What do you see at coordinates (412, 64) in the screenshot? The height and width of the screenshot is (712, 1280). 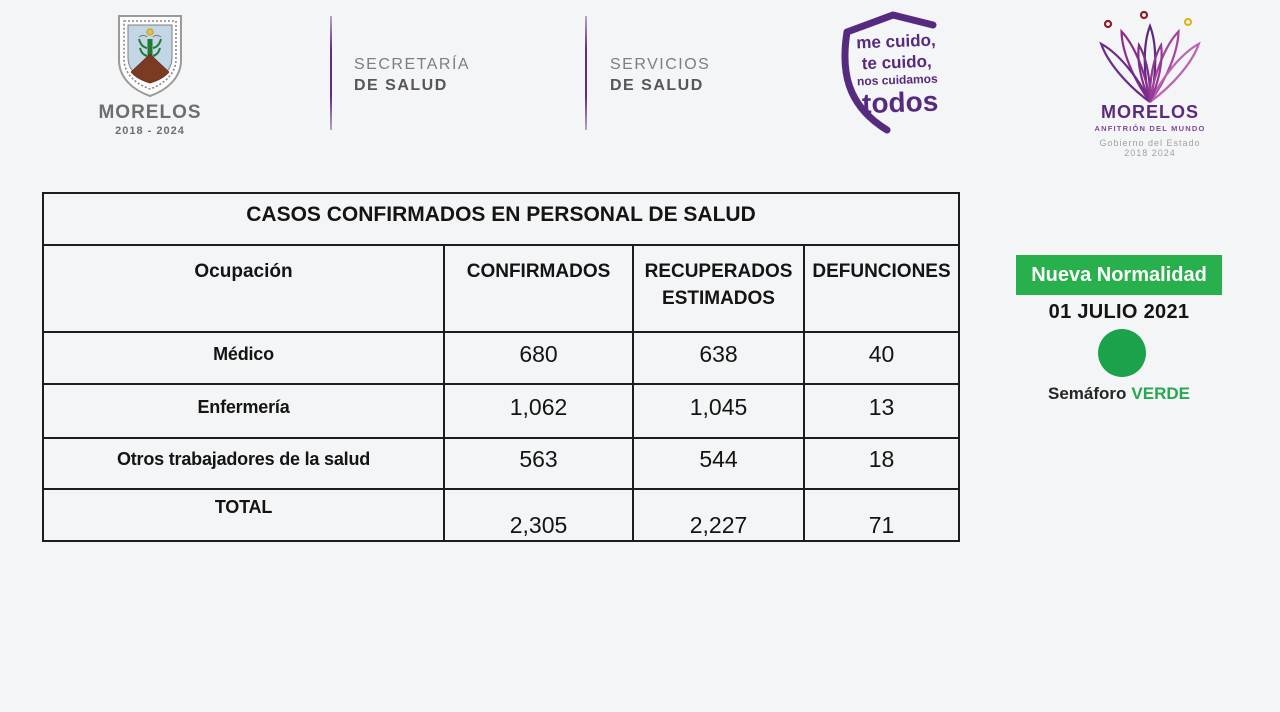 I see `secretaria-line1: SECRETARÍA` at bounding box center [412, 64].